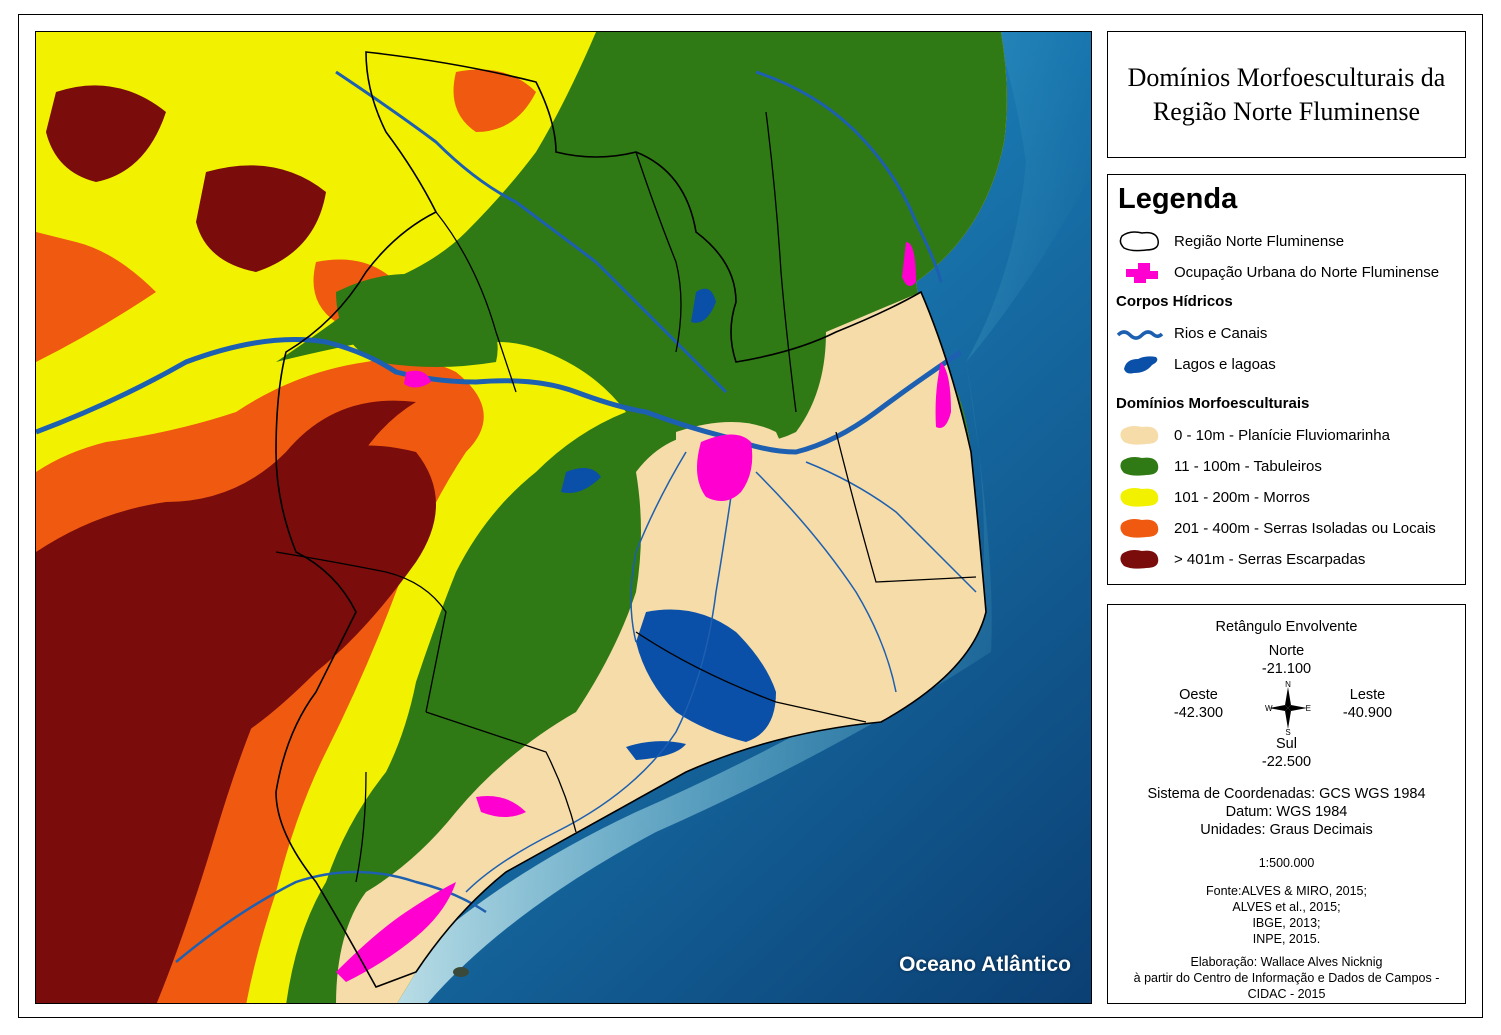 This screenshot has width=1501, height=1035. What do you see at coordinates (1213, 403) in the screenshot?
I see `legend-domains-heading: Domínios Morfoesculturais` at bounding box center [1213, 403].